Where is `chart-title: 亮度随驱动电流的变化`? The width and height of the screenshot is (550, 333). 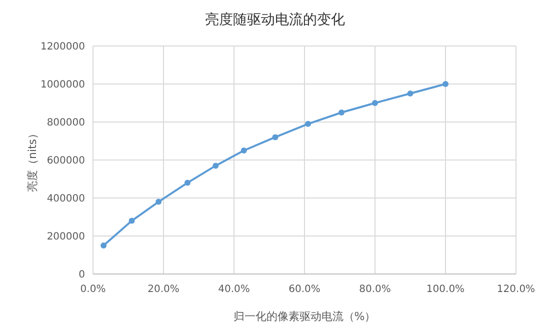
chart-title: 亮度随驱动电流的变化 is located at coordinates (275, 20).